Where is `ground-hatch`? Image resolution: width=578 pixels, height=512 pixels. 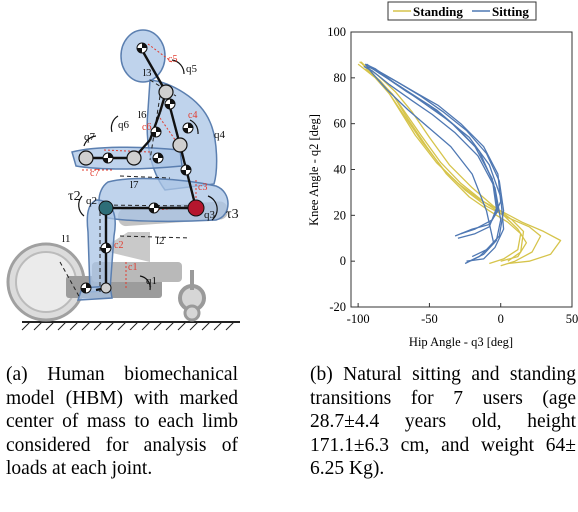 ground-hatch is located at coordinates (130, 326).